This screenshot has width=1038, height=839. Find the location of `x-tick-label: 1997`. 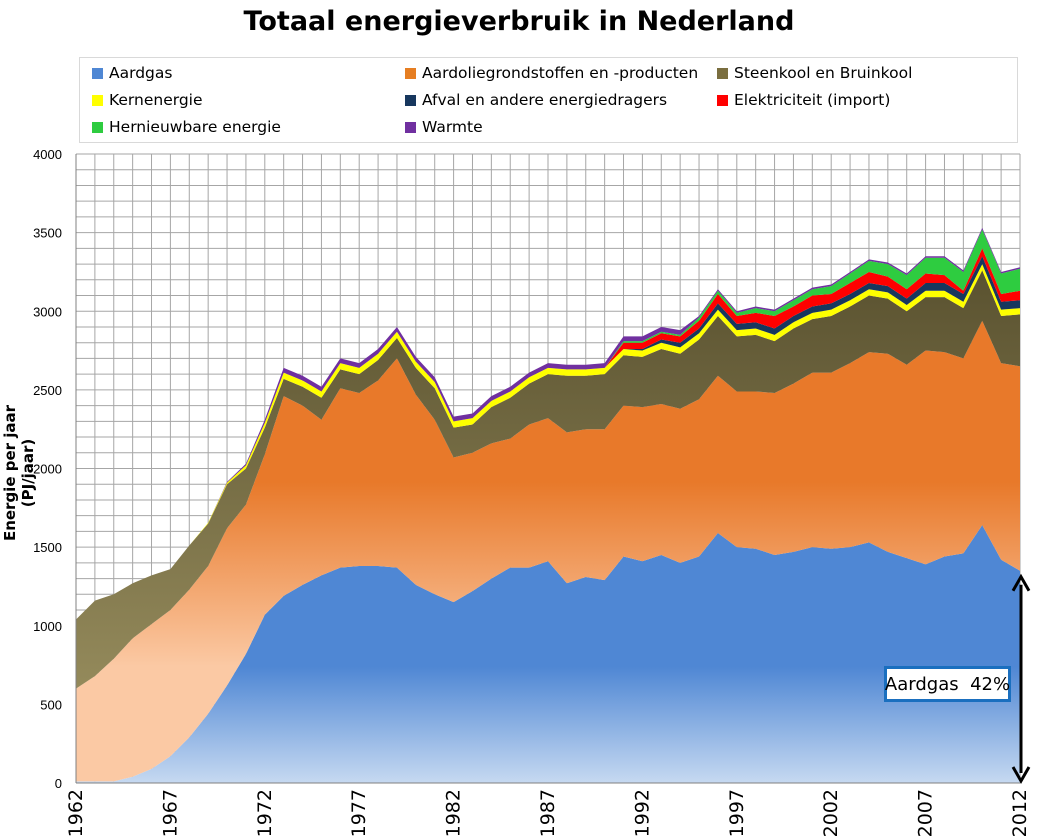

x-tick-label: 1997 is located at coordinates (737, 813).